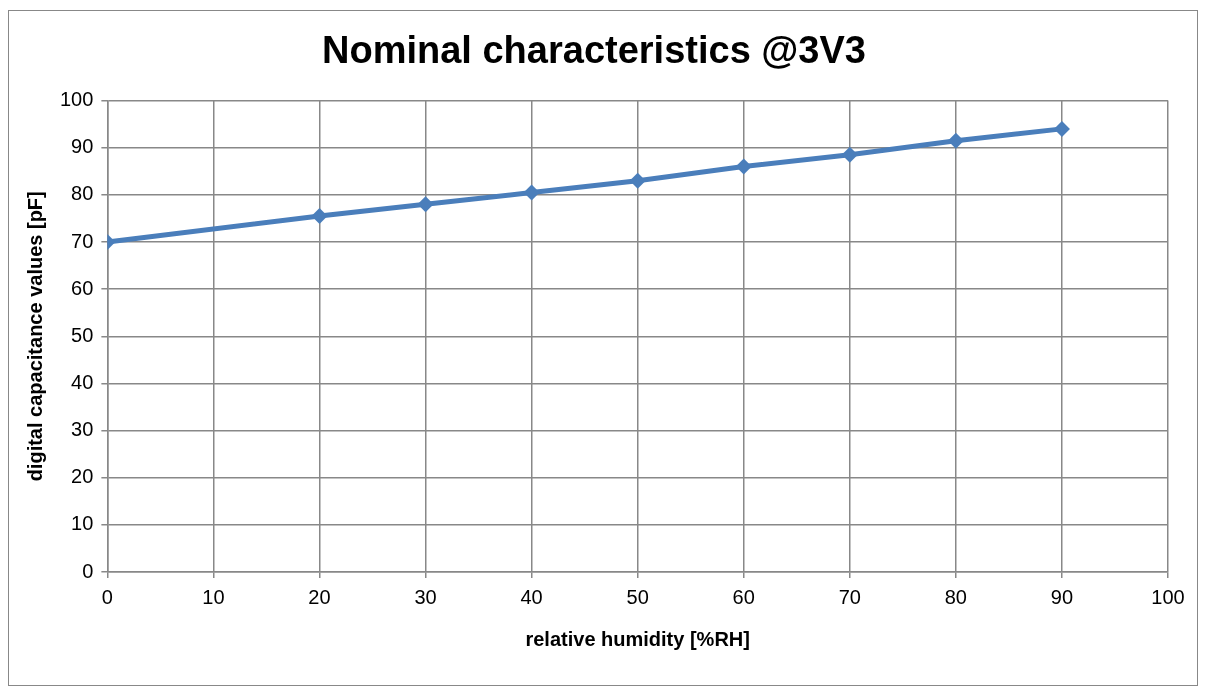 This screenshot has height=686, width=1206. Describe the element at coordinates (88, 570) in the screenshot. I see `y-tick-label: 0` at that location.